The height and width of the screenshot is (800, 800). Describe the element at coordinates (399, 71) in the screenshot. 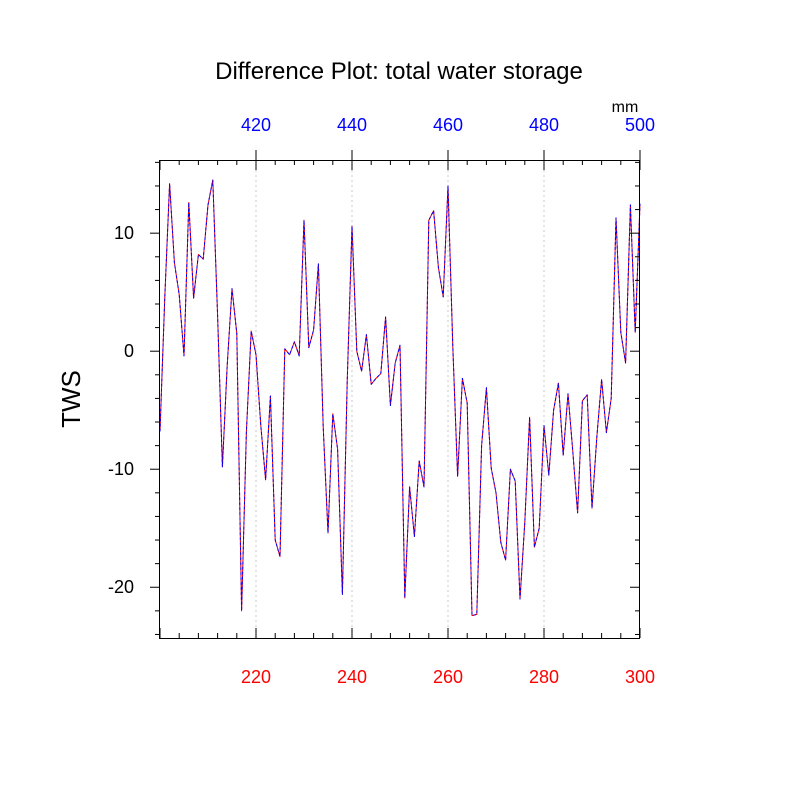

I see `chart-title: Difference Plot: total water storage` at that location.